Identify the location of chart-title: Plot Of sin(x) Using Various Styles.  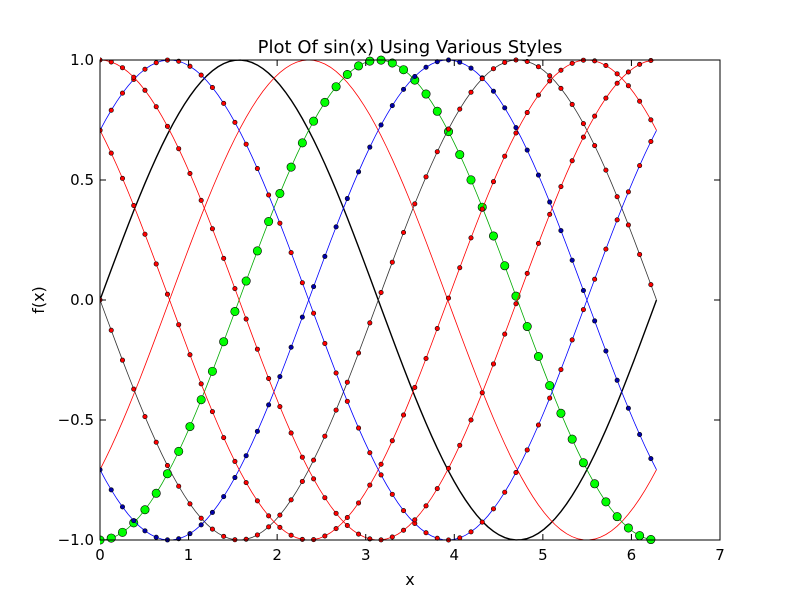
(410, 47).